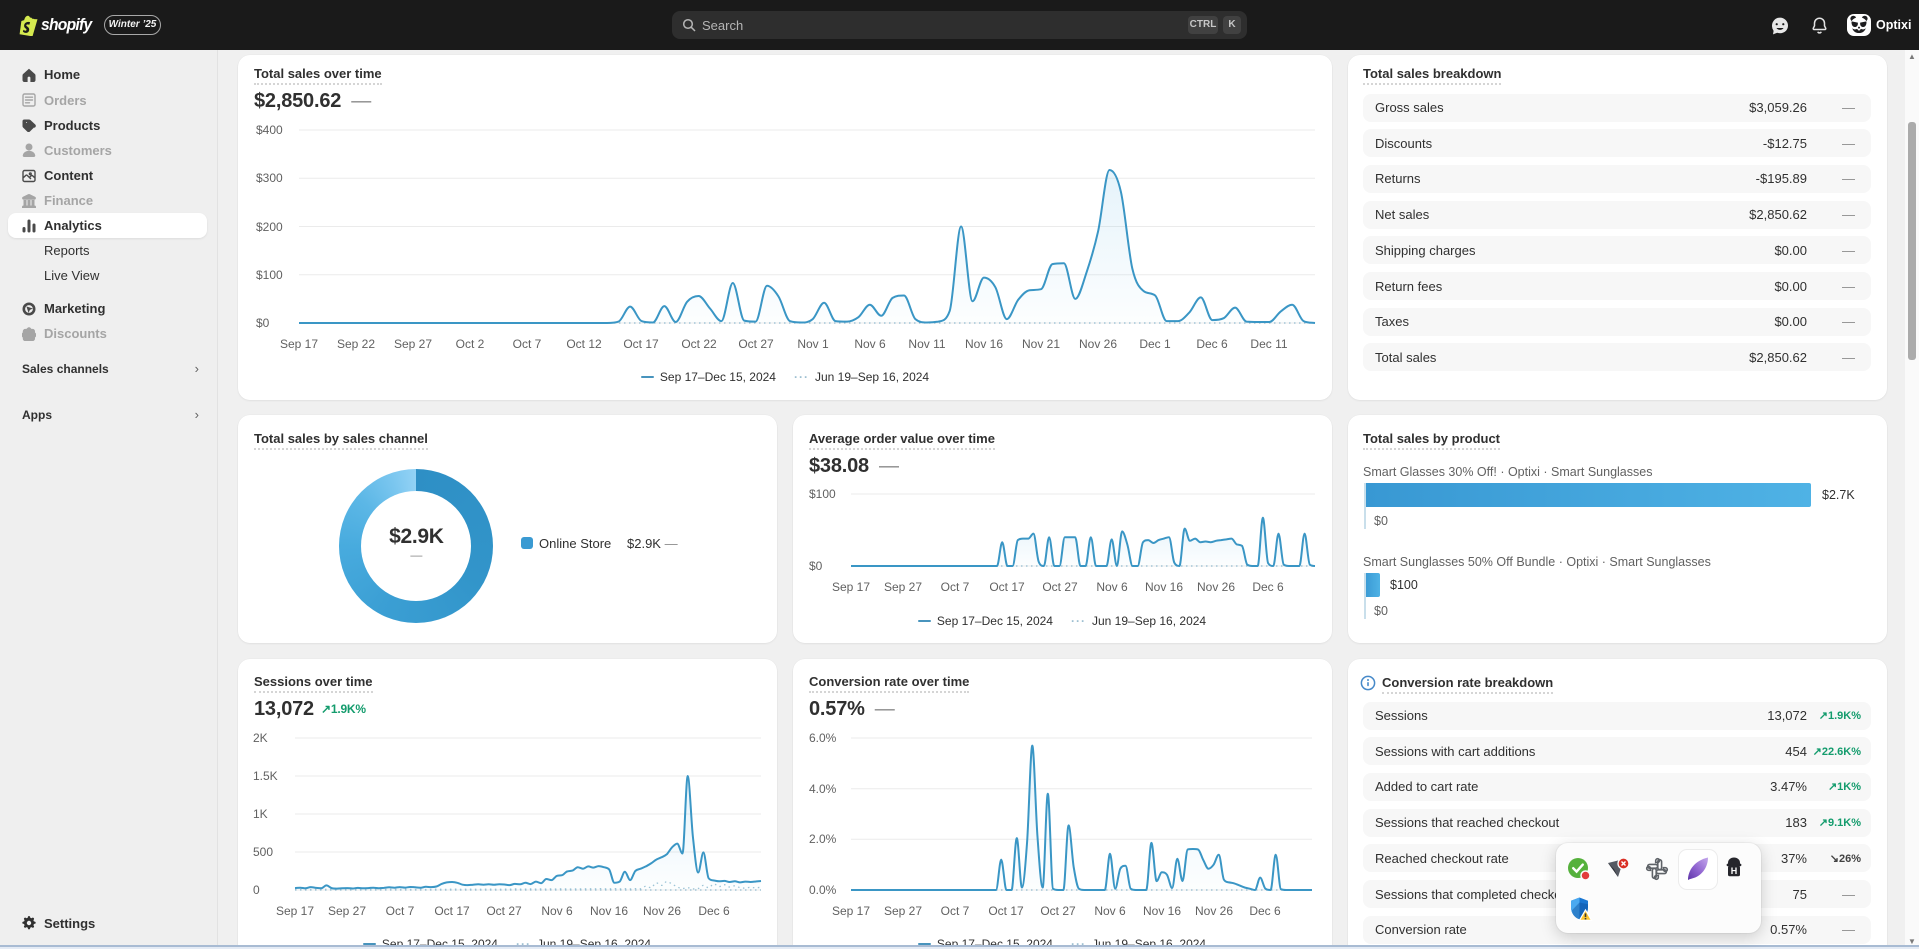 Image resolution: width=1919 pixels, height=949 pixels. Describe the element at coordinates (1734, 871) in the screenshot. I see `svg-text: H` at that location.